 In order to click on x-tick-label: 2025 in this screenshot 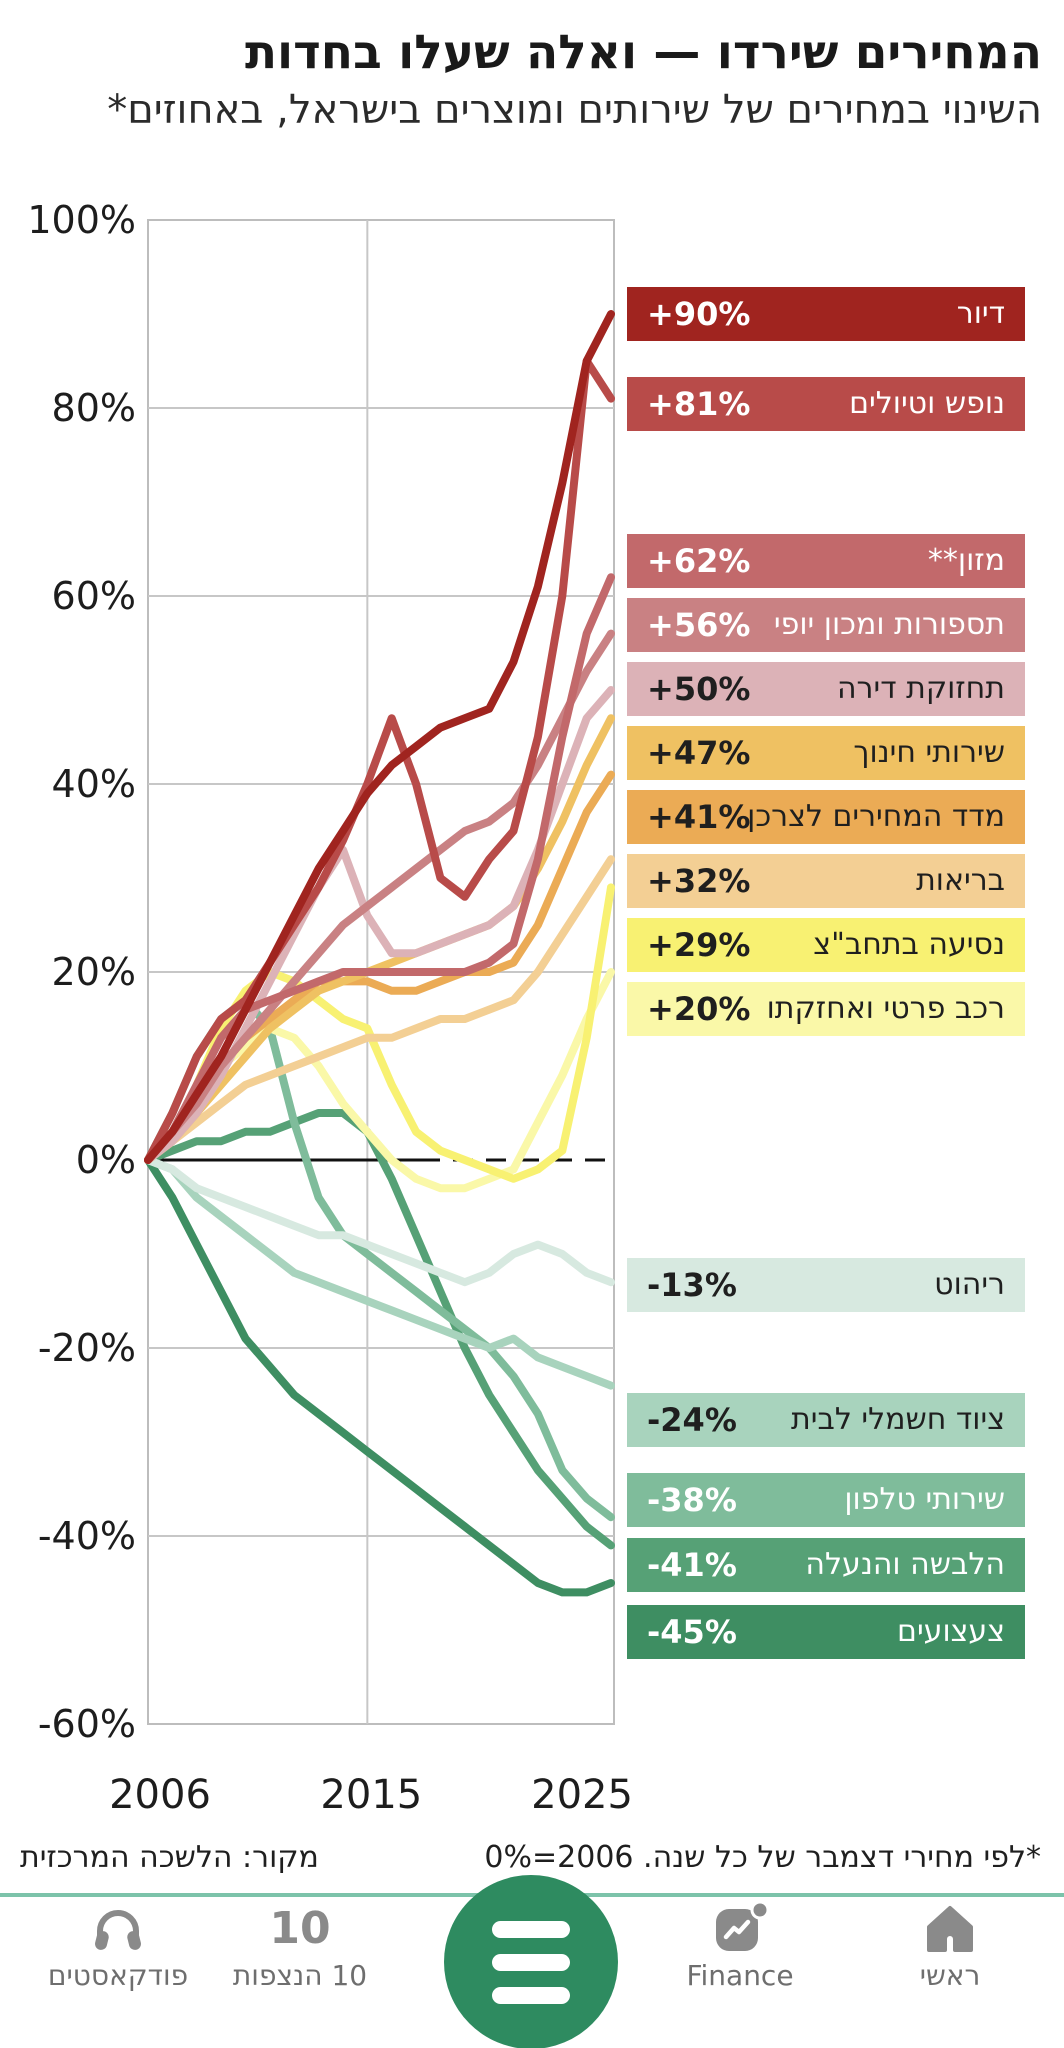, I will do `click(582, 1795)`.